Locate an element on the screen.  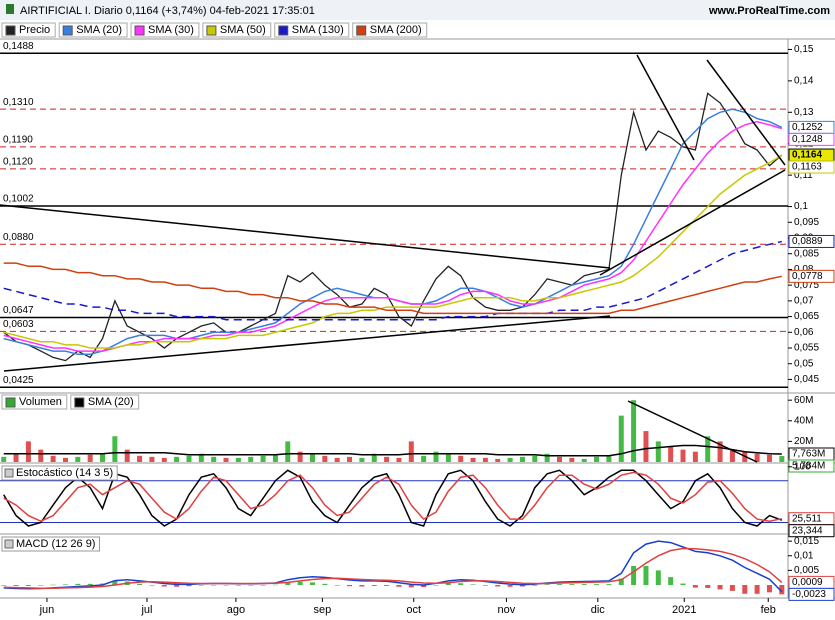
x-tick-label: ago is located at coordinates (236, 610).